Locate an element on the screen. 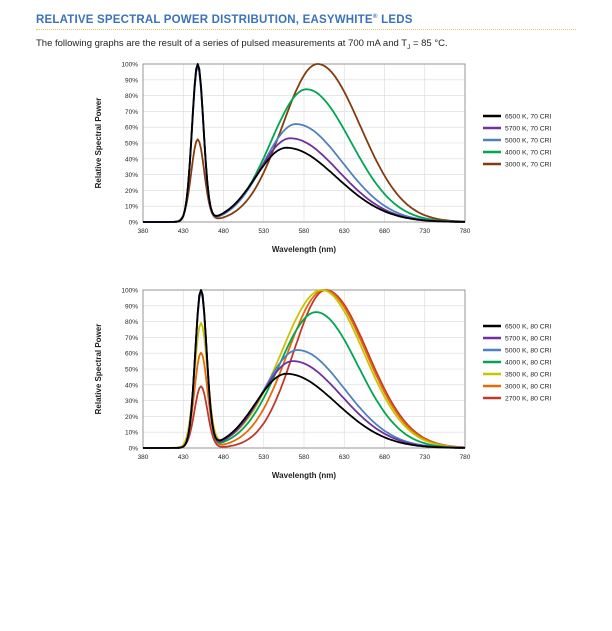  legend-label: 4000 K, 80 CRI is located at coordinates (528, 363).